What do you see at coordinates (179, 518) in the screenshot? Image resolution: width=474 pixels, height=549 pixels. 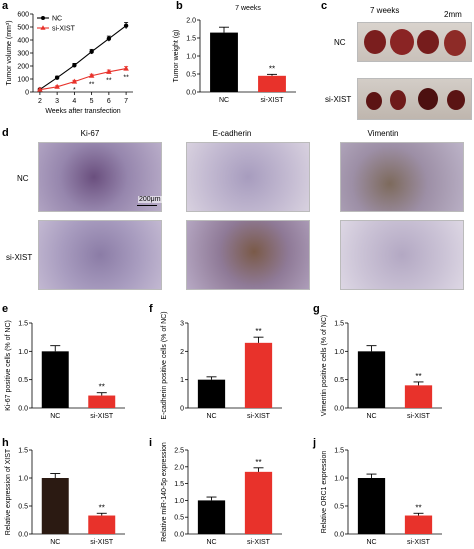 I see `chart-i-y-tick-label-1: 0.5` at bounding box center [179, 518].